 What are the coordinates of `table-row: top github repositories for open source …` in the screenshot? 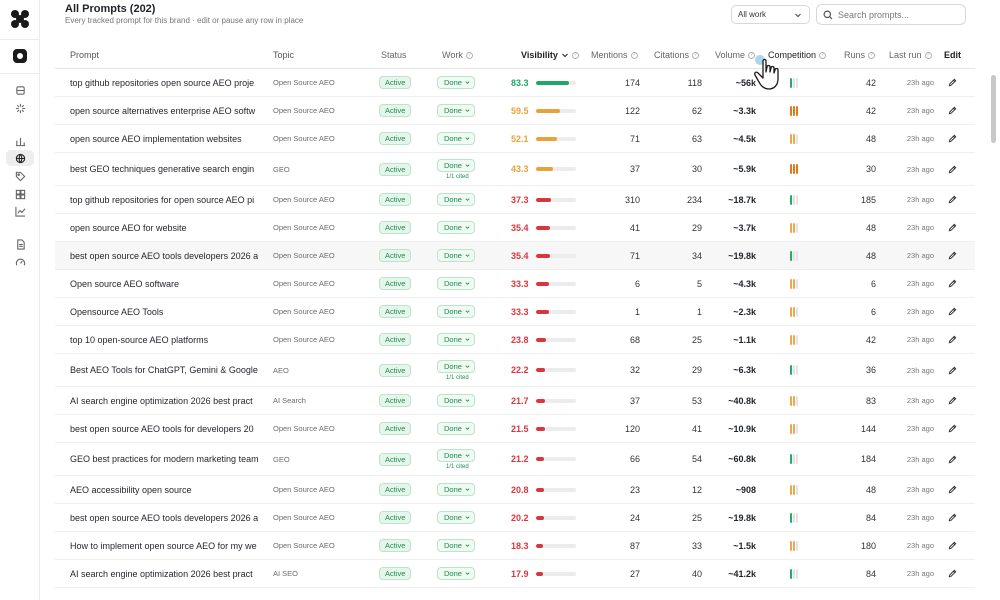 It's located at (515, 200).